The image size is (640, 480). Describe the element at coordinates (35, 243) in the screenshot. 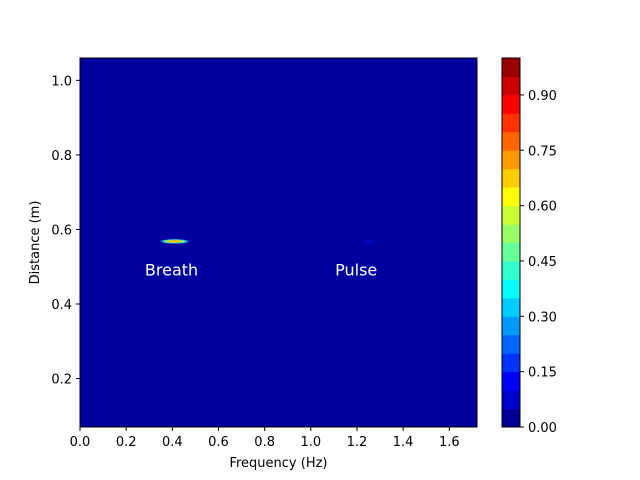

I see `y-axis-label: Distance (m)` at that location.